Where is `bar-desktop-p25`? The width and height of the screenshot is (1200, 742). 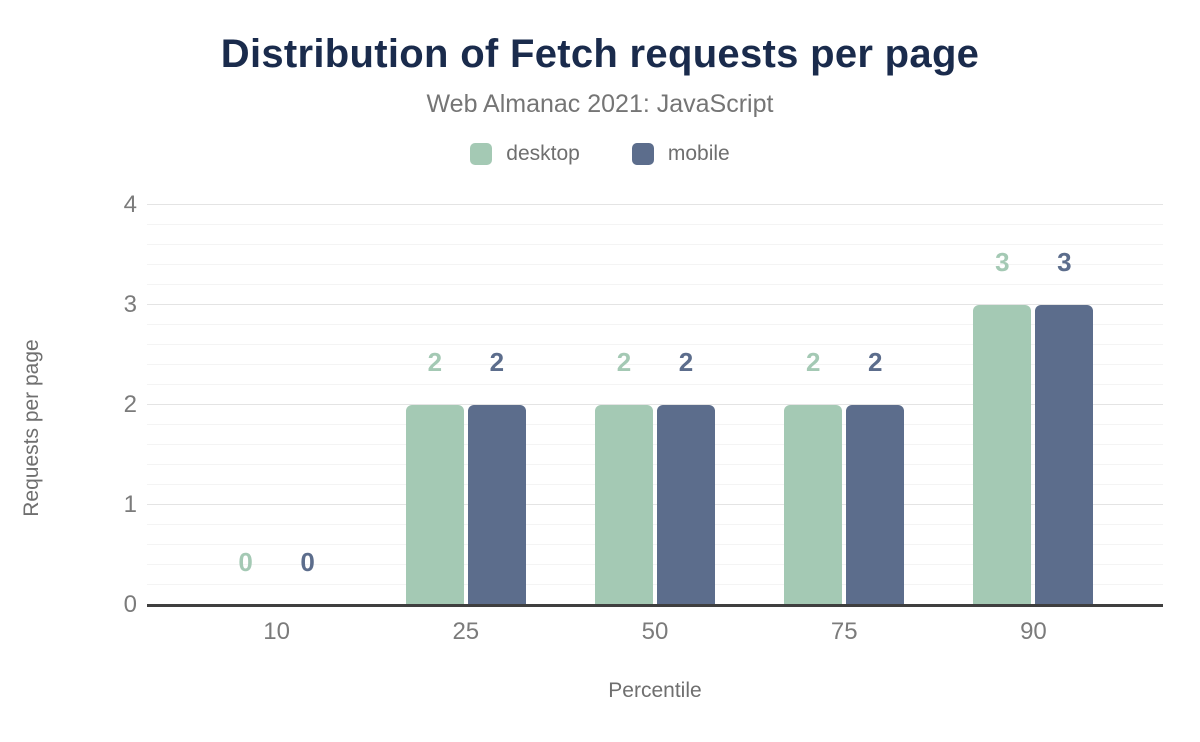 bar-desktop-p25 is located at coordinates (434, 505).